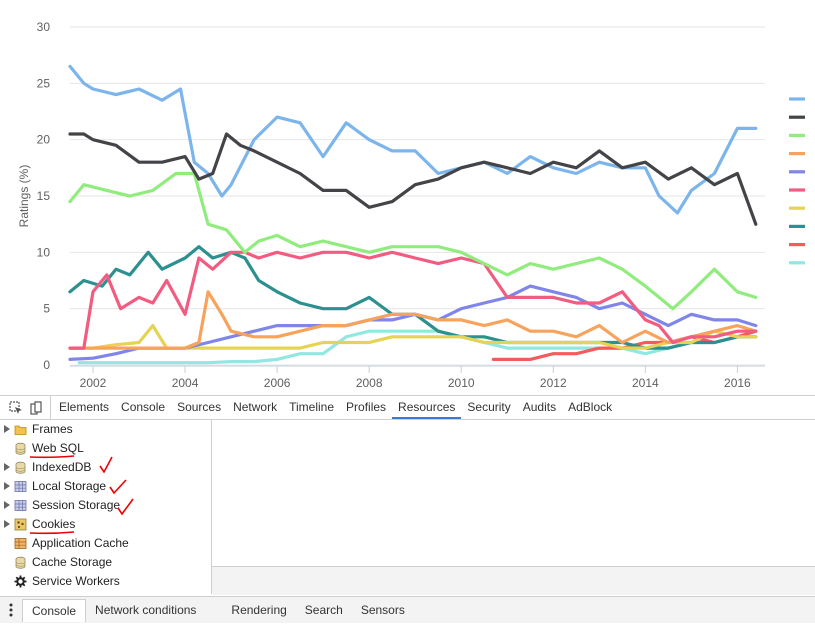  Describe the element at coordinates (20, 581) in the screenshot. I see `gear-icon` at that location.